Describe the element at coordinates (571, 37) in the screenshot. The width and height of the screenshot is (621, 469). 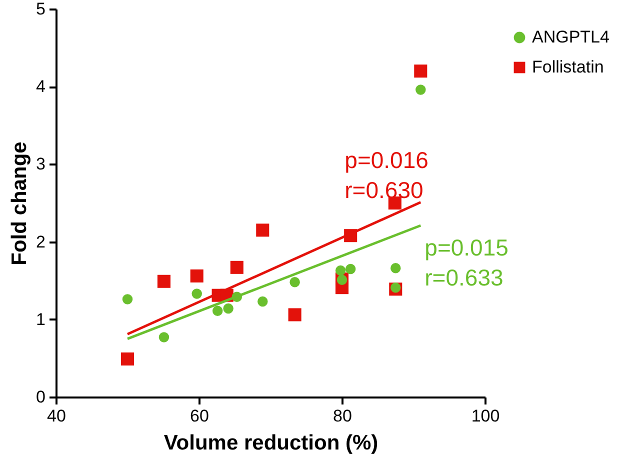
I see `legend-label: ANGPTL4` at that location.